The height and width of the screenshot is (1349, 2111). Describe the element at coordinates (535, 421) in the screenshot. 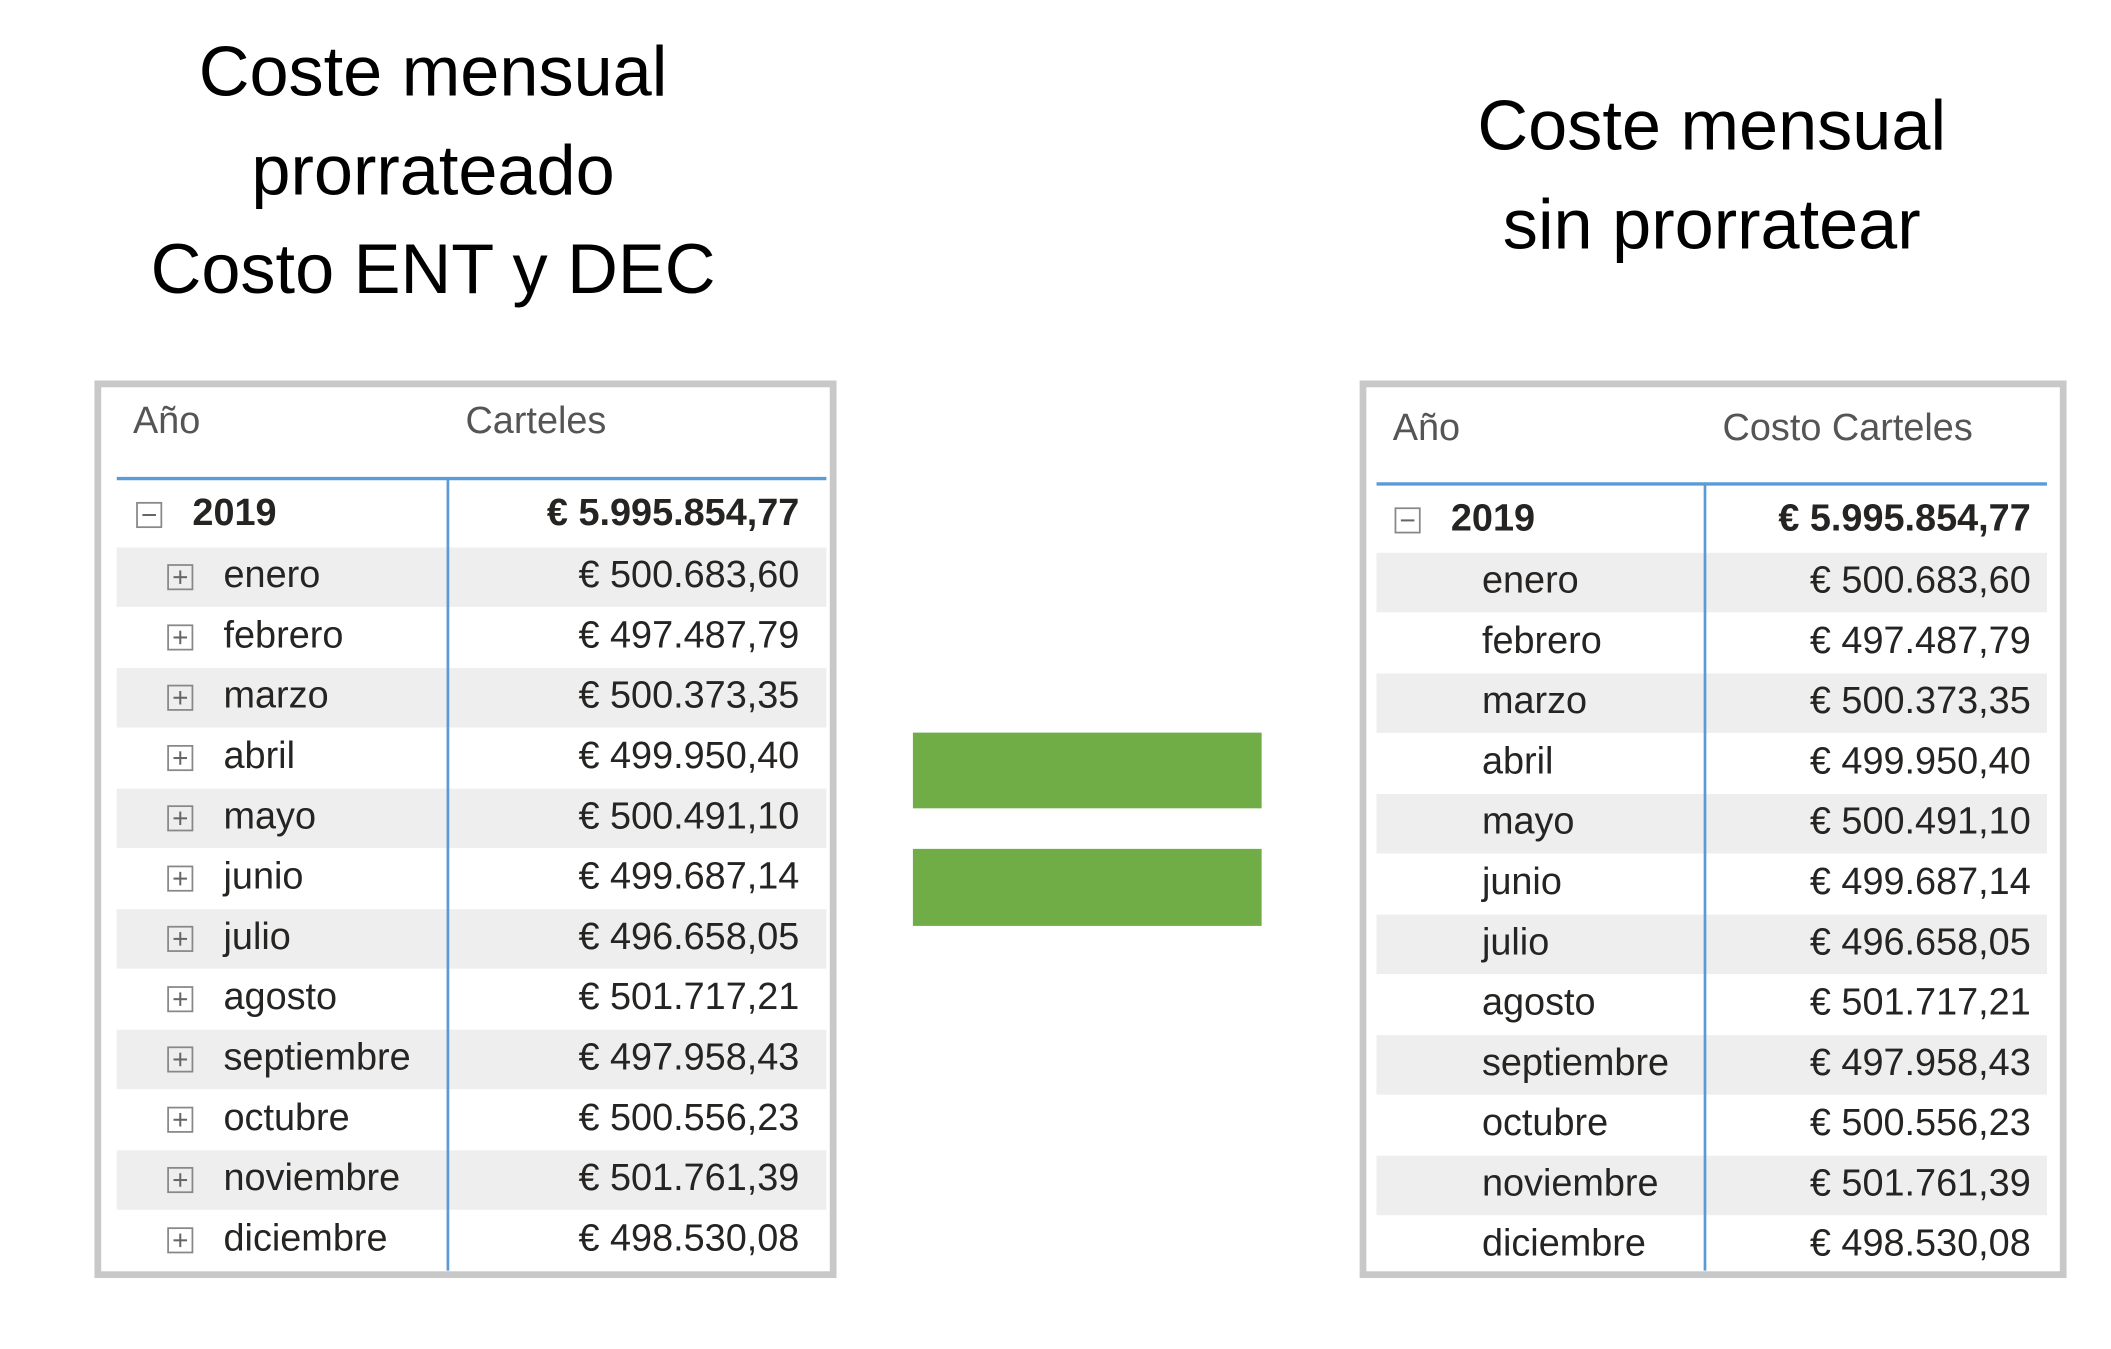

I see `column-header: Carteles` at that location.